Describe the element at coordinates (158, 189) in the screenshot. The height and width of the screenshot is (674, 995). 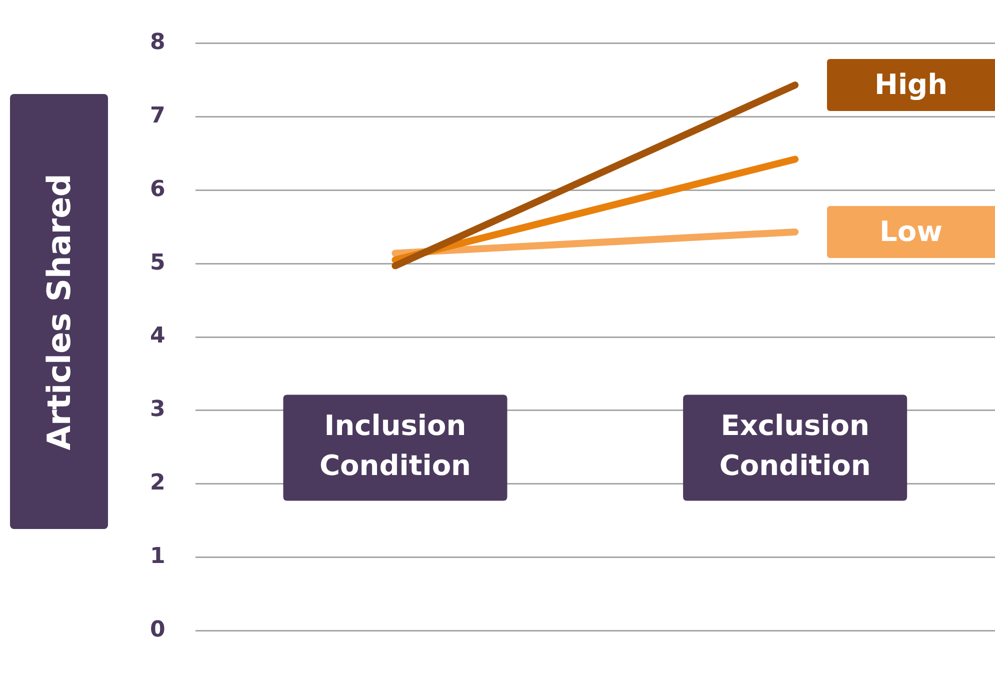
I see `y-tick-label: 6` at that location.